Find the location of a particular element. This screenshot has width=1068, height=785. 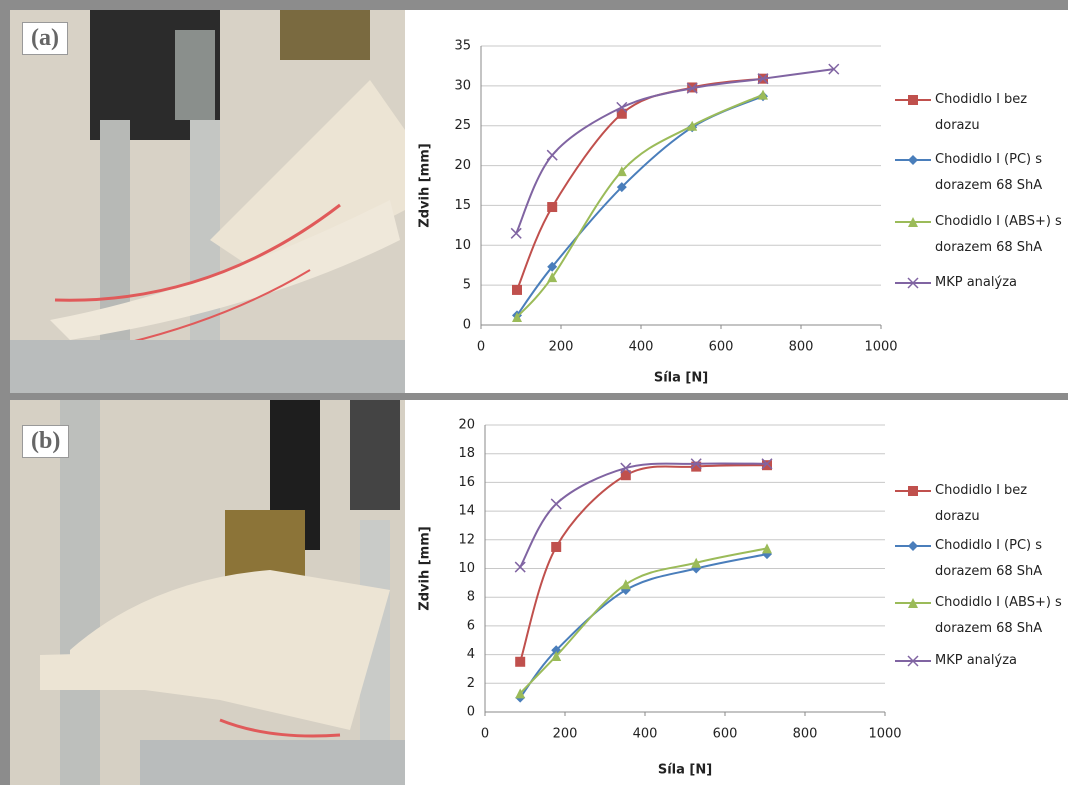

y-tick-label: 5 is located at coordinates (467, 285).